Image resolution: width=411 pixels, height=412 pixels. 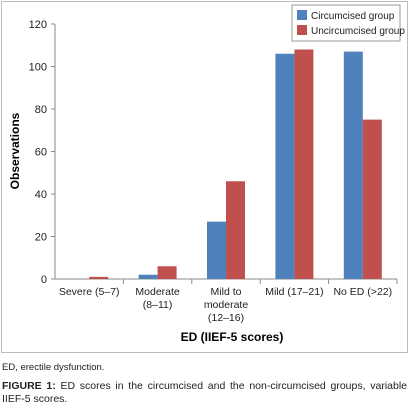 I want to click on chart-legend: Circumcised group Uncircumcised group, so click(x=348, y=23).